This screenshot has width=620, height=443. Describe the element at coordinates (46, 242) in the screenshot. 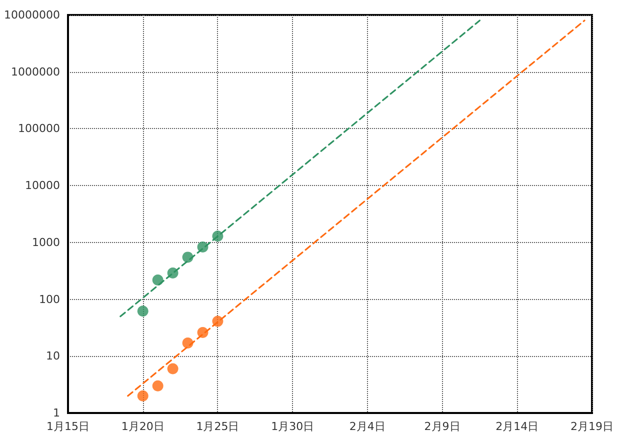

I see `y-tick-label: 1000` at that location.